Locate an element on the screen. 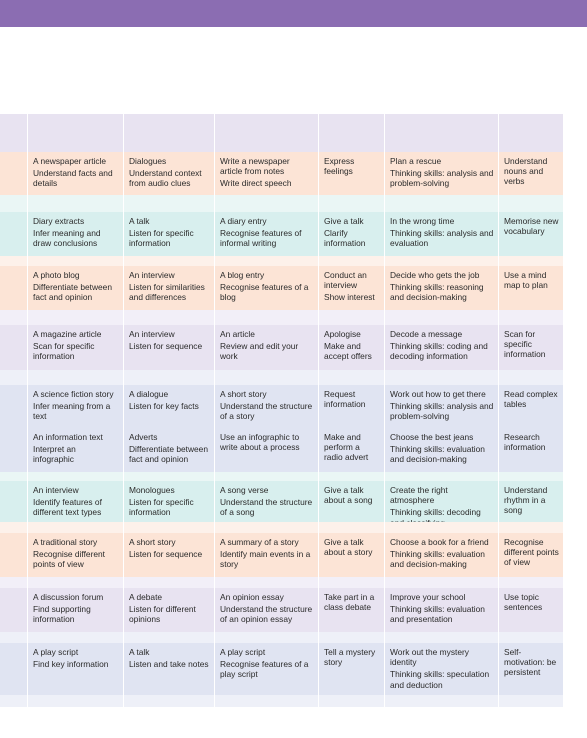 The width and height of the screenshot is (587, 738). cell-text: Give a talk about a story is located at coordinates (348, 547).